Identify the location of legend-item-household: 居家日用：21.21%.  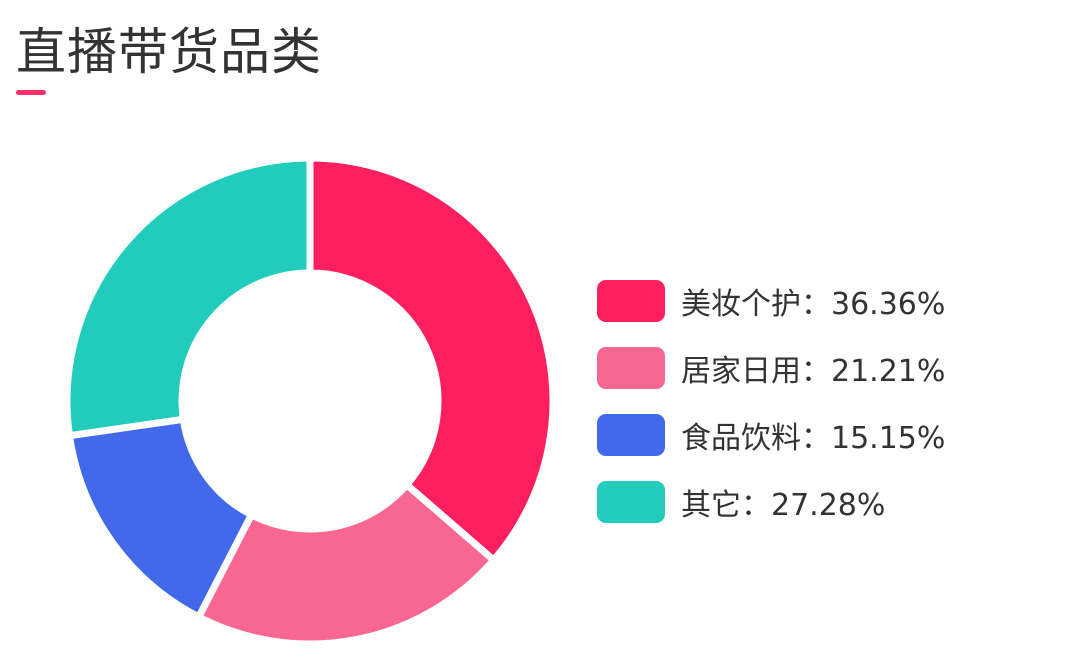
(771, 368).